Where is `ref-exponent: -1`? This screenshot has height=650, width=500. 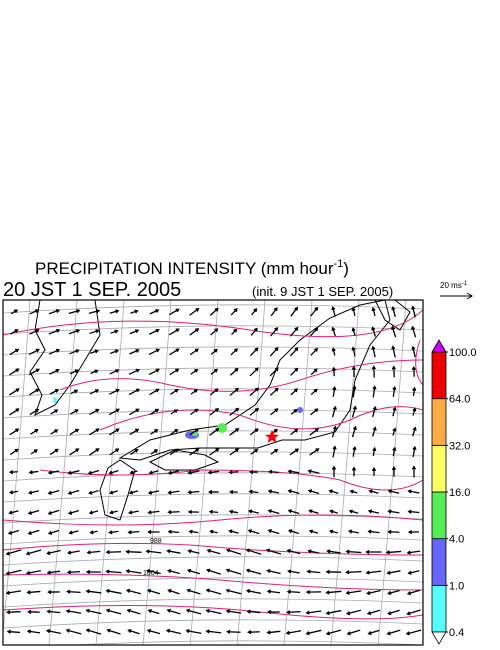 ref-exponent: -1 is located at coordinates (465, 284).